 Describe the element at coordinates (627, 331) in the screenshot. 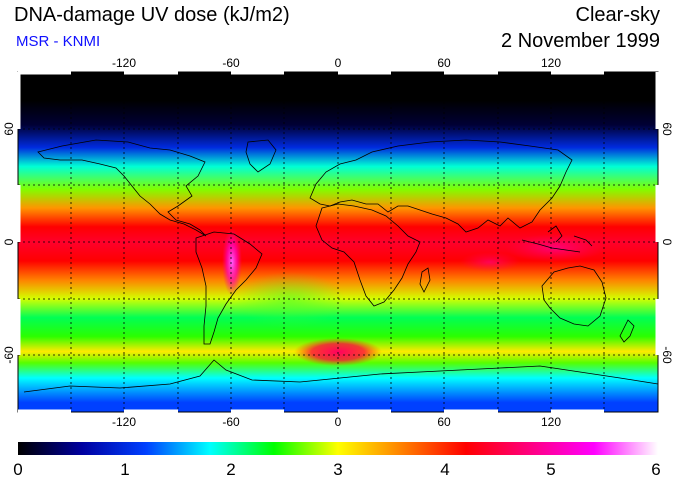

I see `coast-new-zealand` at that location.